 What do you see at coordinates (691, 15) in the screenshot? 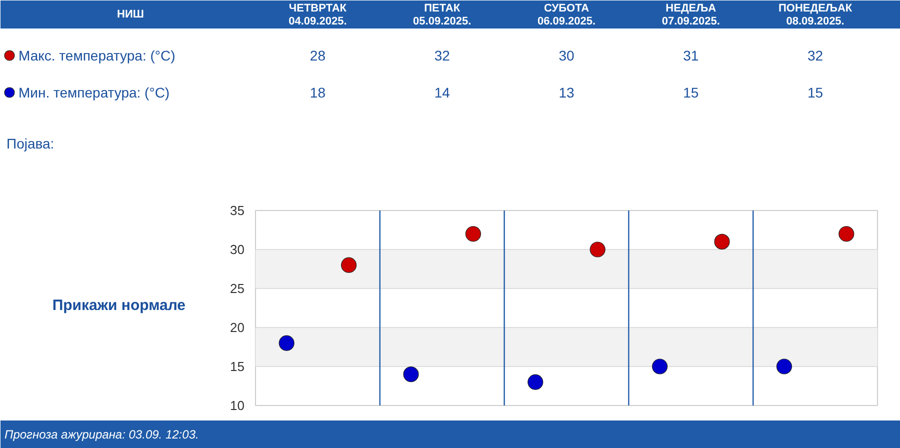
I see `category-label: НЕДЕЉА 07.09.2025.` at bounding box center [691, 15].